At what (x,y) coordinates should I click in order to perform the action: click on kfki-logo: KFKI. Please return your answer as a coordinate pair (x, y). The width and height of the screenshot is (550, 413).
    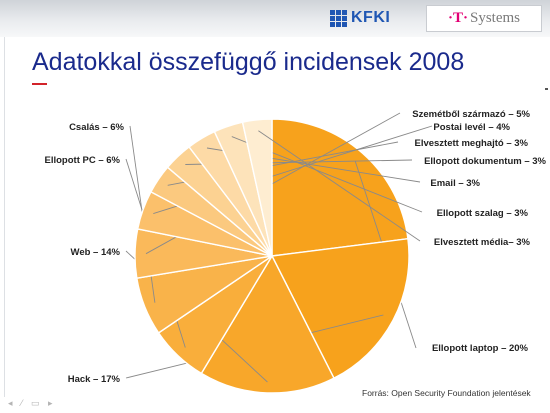
    Looking at the image, I should click on (360, 18).